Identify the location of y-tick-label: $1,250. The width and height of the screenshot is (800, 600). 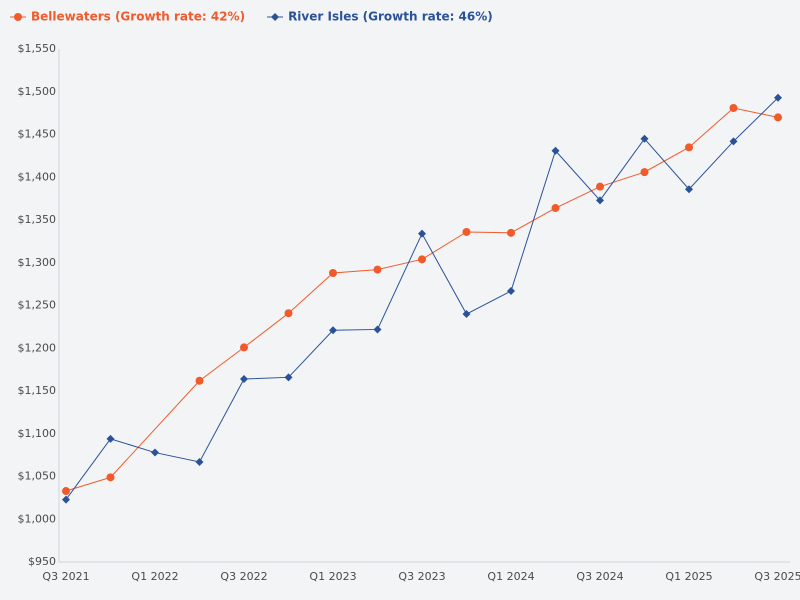
(37, 305).